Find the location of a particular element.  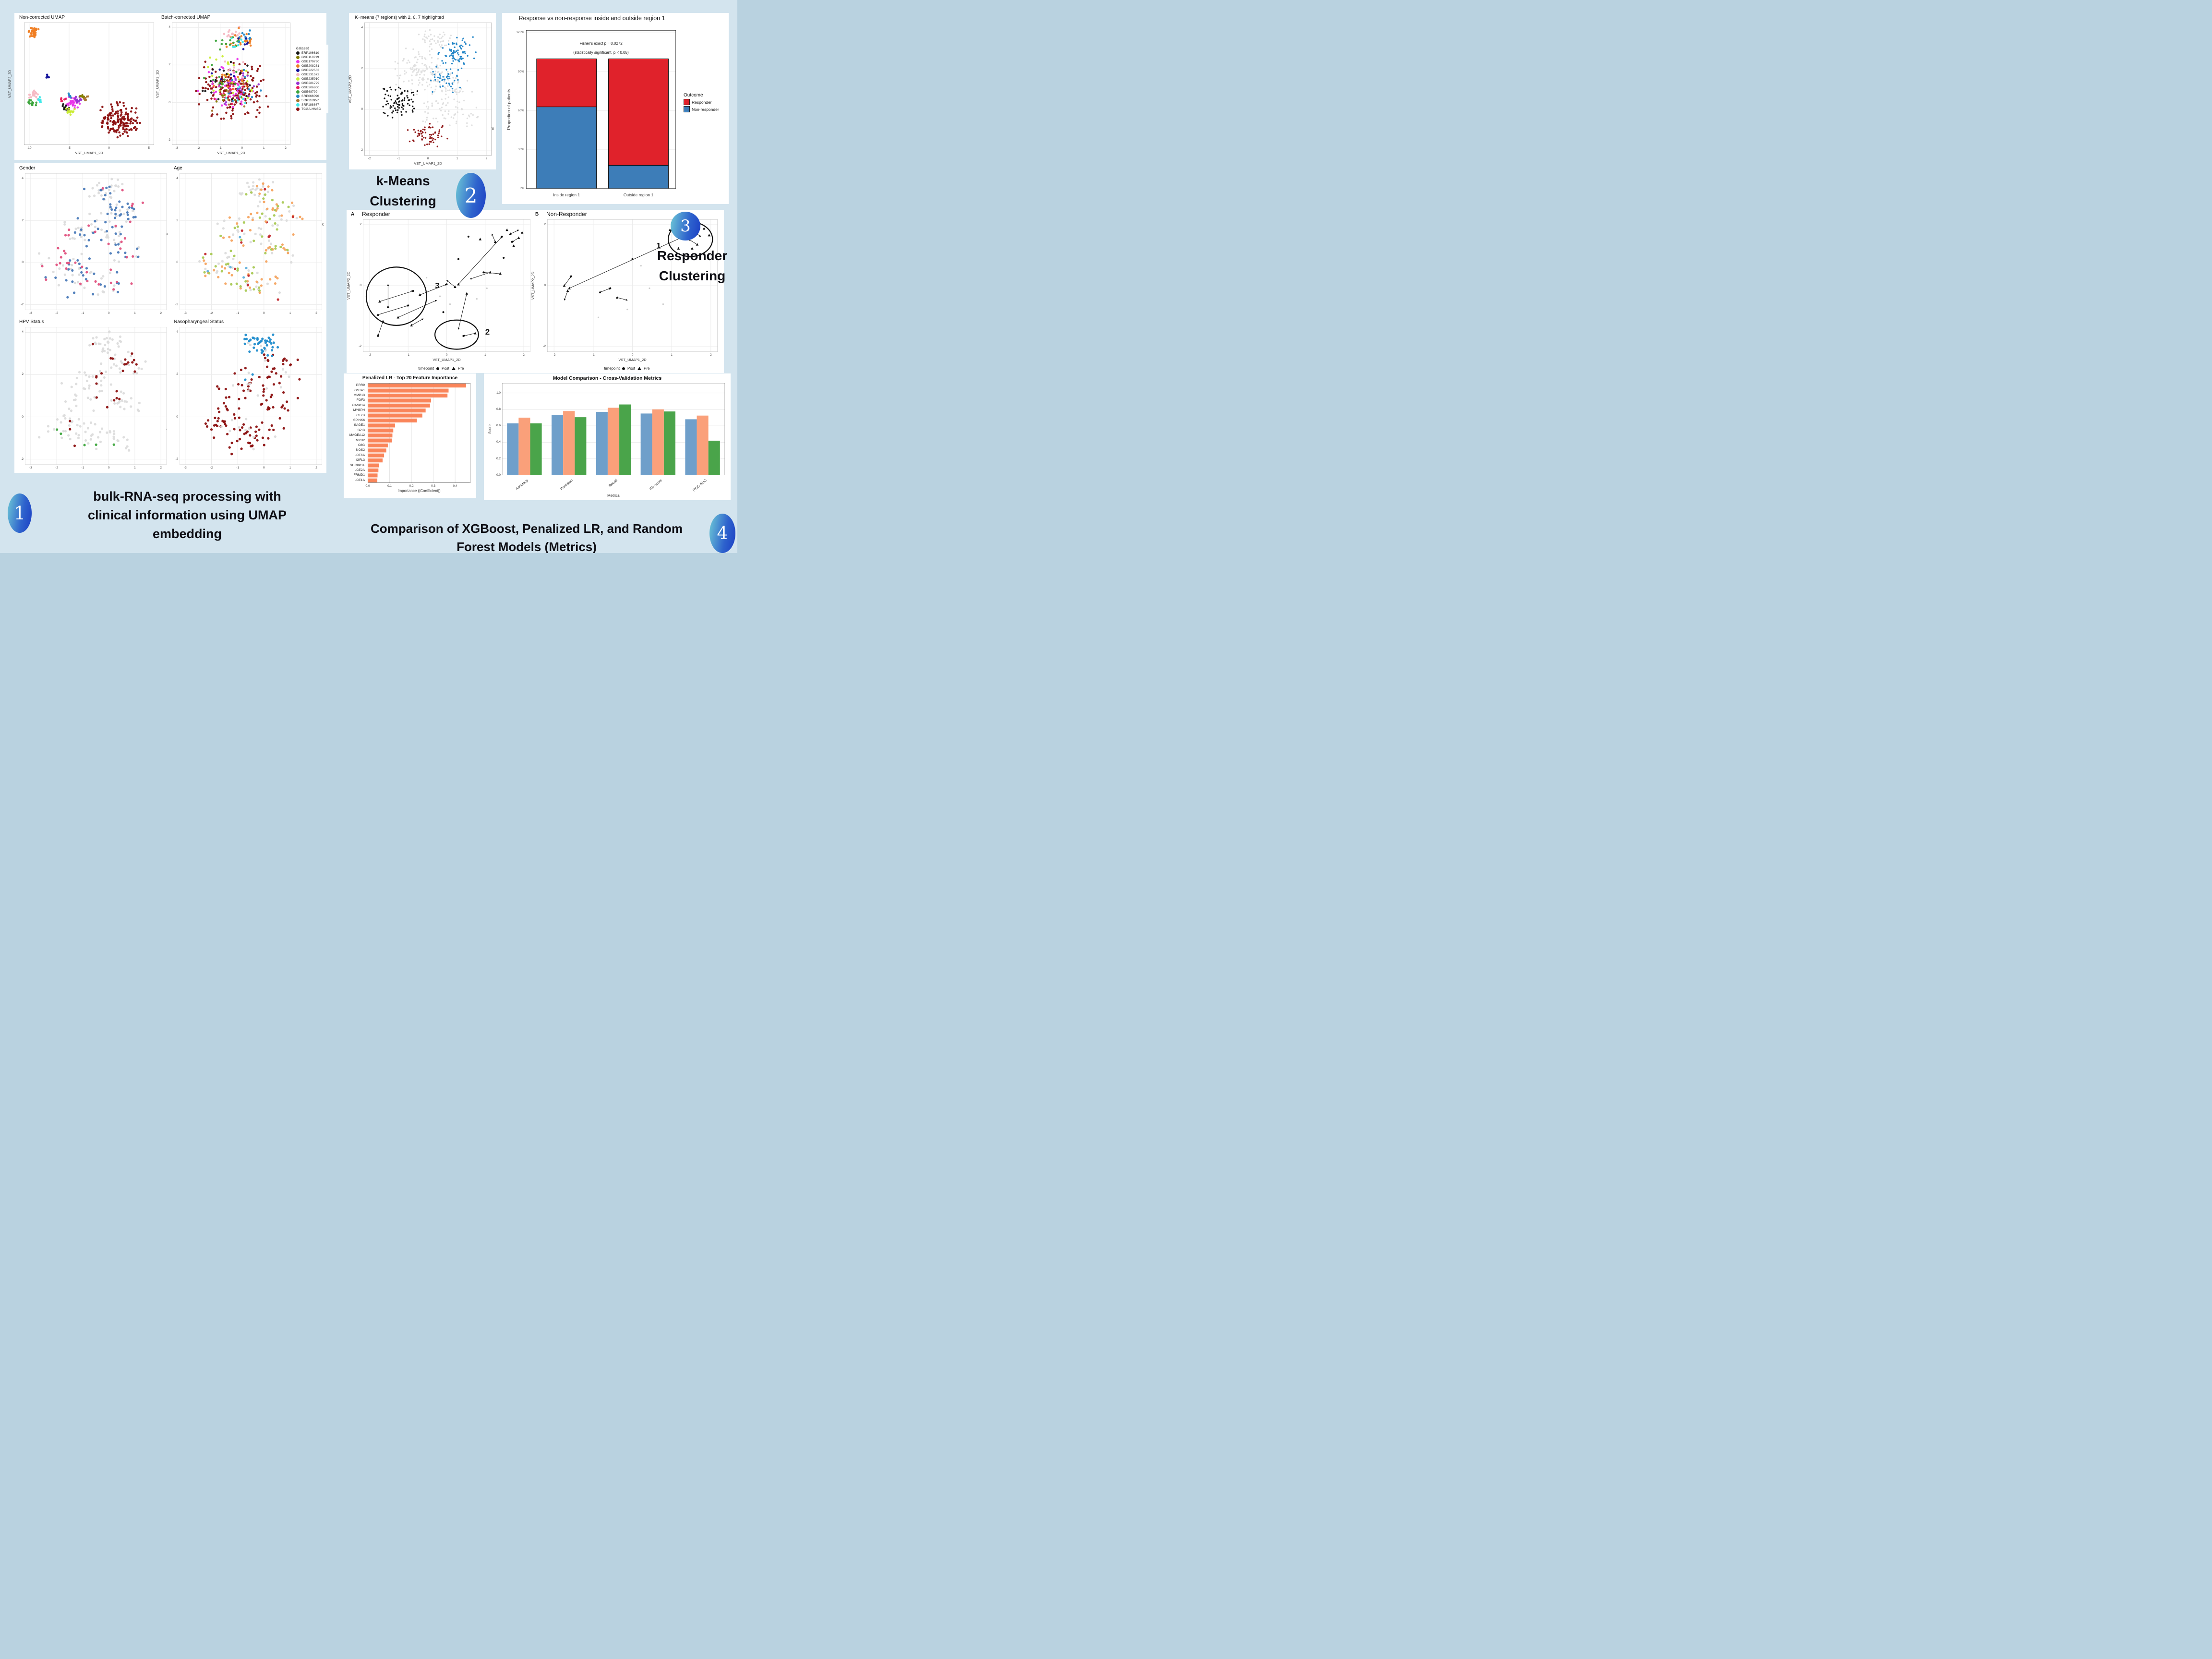

caption-line: clinical information using UMAP is located at coordinates (187, 515).